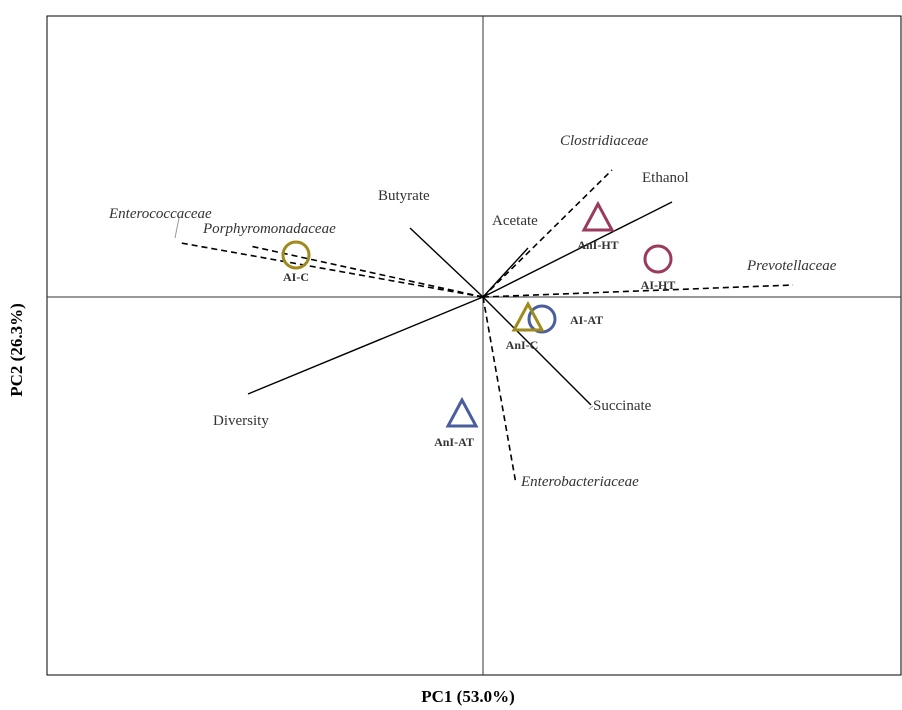 The height and width of the screenshot is (710, 902). Describe the element at coordinates (462, 412) in the screenshot. I see `sample-marker-ani-at` at that location.